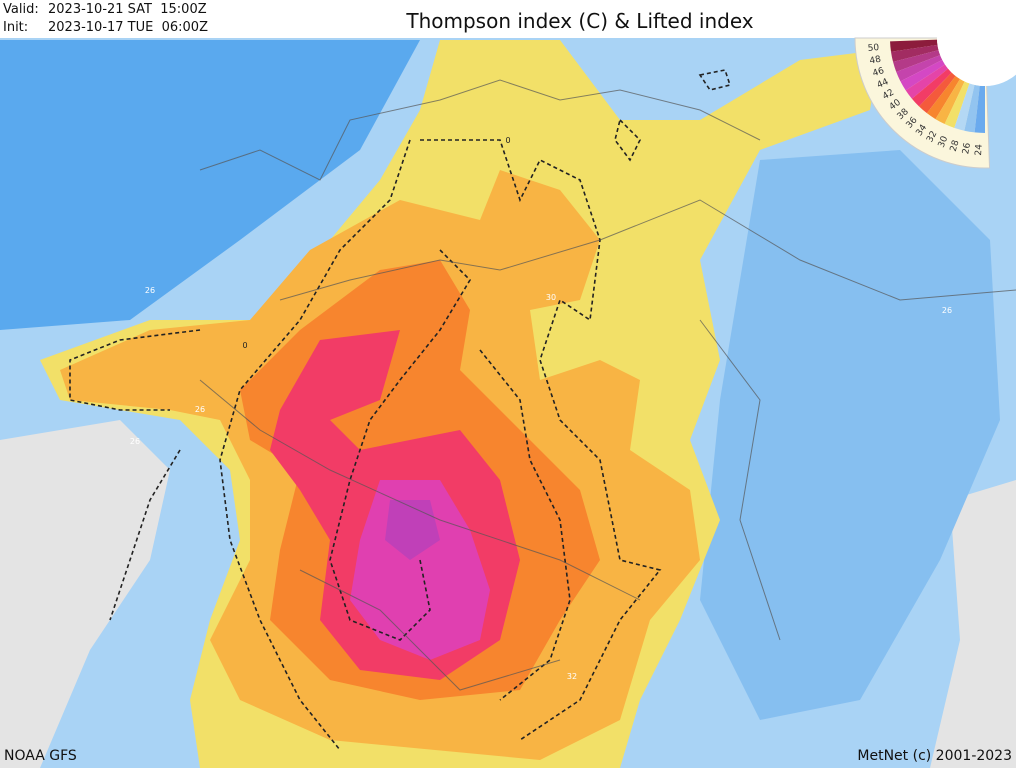  I want to click on legend-label: 50, so click(873, 48).